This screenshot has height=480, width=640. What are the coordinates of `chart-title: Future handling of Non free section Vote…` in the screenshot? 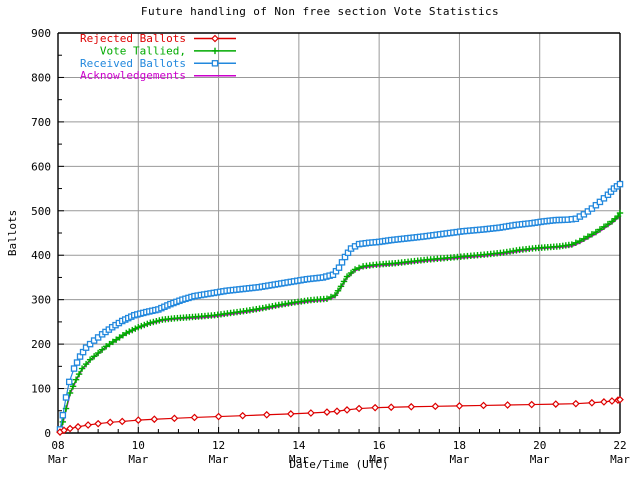 It's located at (320, 11).